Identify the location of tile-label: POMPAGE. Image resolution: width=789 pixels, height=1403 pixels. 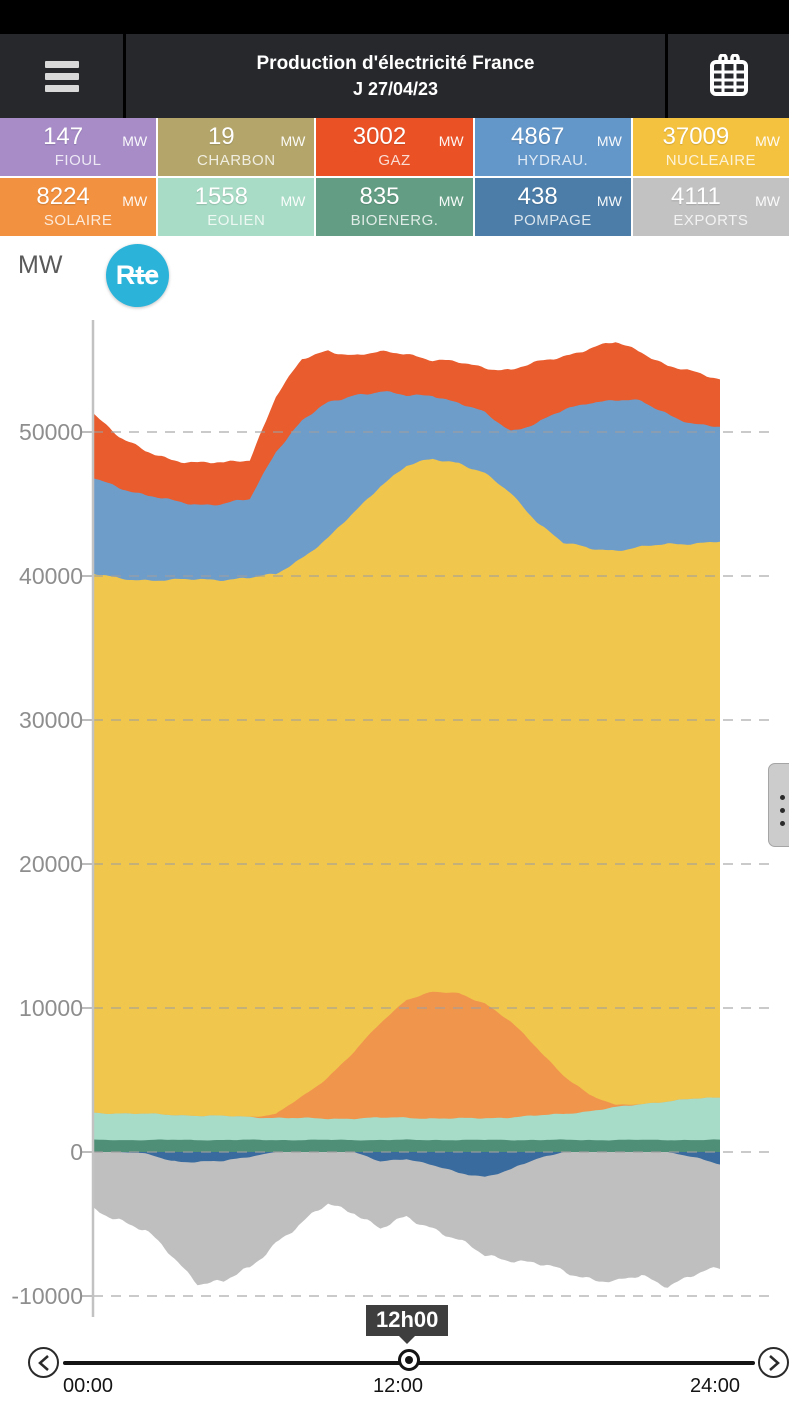
(552, 220).